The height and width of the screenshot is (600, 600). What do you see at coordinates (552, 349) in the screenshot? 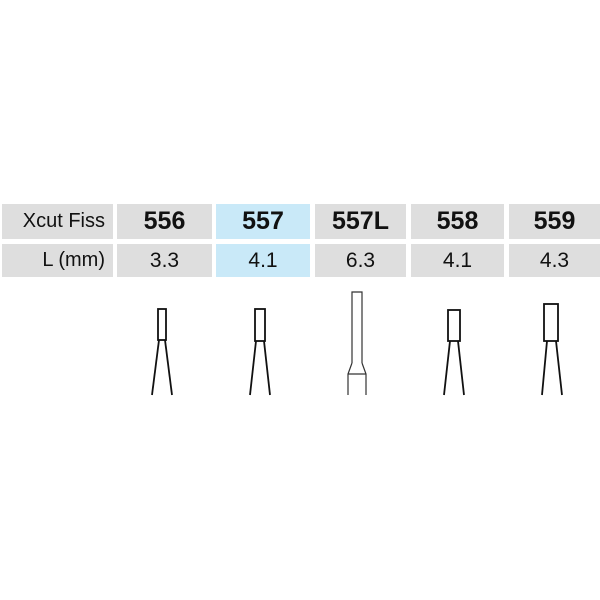
I see `bur-559-icon` at bounding box center [552, 349].